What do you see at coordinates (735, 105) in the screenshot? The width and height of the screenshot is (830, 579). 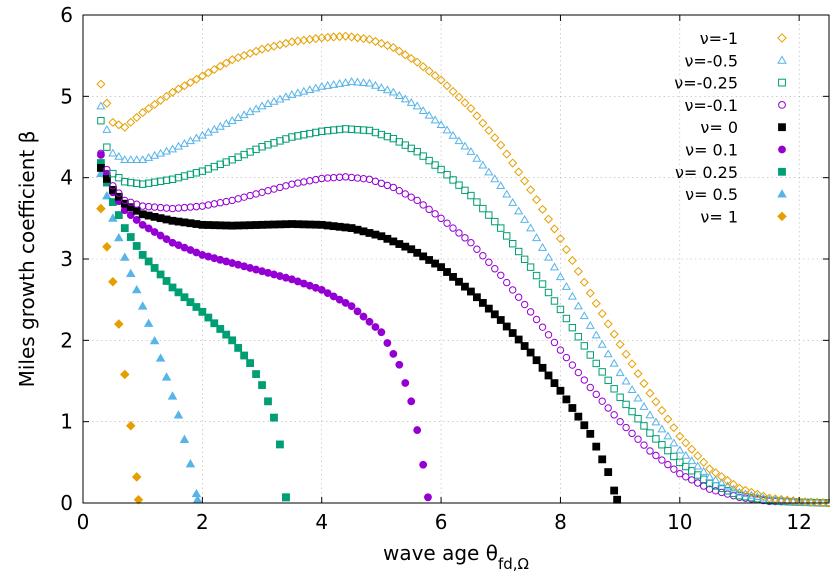 I see `legend-item: ν=-0.1` at bounding box center [735, 105].